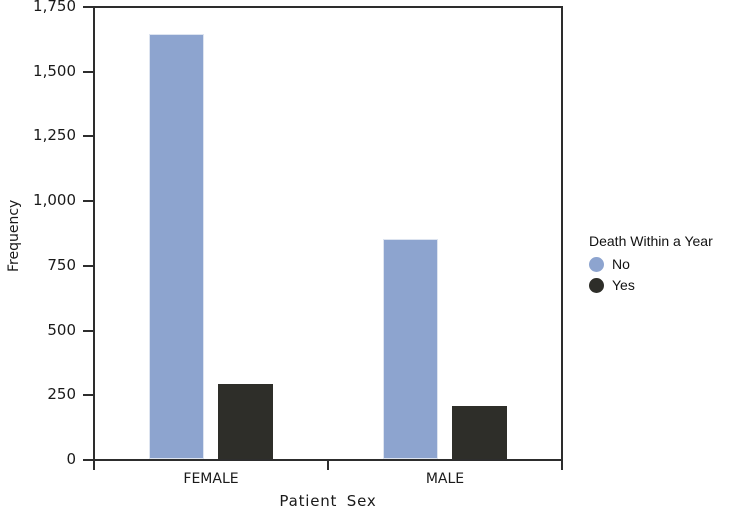 Image resolution: width=742 pixels, height=515 pixels. I want to click on x-category-label: FEMALE, so click(211, 479).